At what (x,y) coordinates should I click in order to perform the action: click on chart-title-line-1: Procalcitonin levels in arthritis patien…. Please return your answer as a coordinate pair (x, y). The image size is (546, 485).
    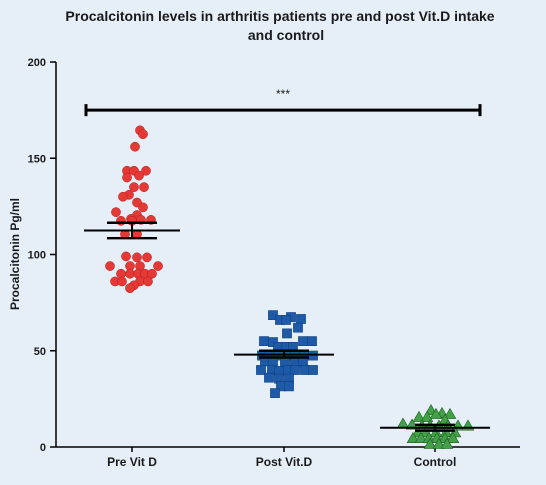
    Looking at the image, I should click on (279, 16).